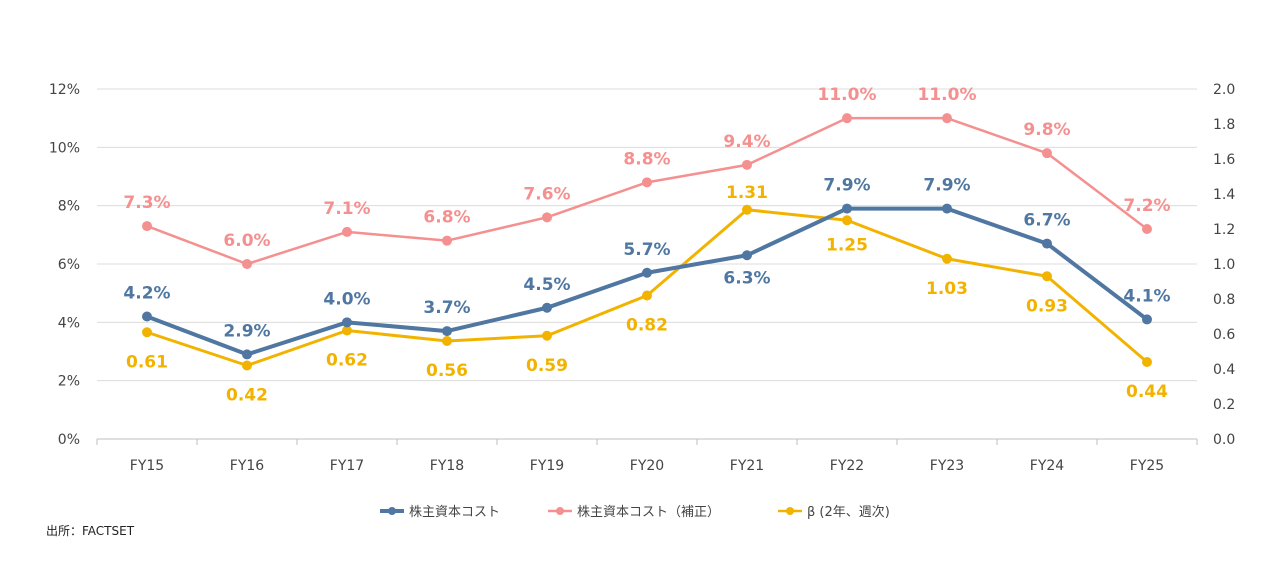  What do you see at coordinates (547, 466) in the screenshot?
I see `x-tick-label: FY19` at bounding box center [547, 466].